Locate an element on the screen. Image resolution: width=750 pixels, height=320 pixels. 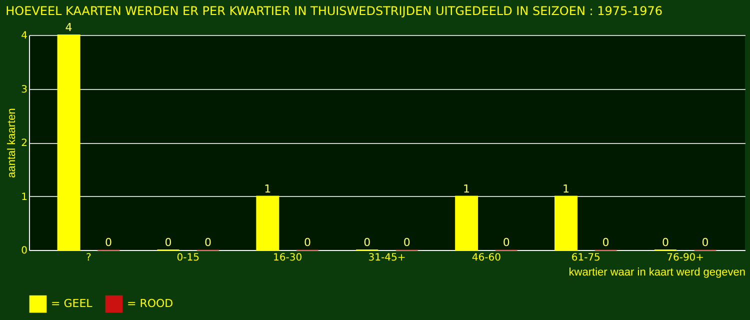
x-axis-title: kwartier waar in kaart werd gegeven is located at coordinates (657, 272).